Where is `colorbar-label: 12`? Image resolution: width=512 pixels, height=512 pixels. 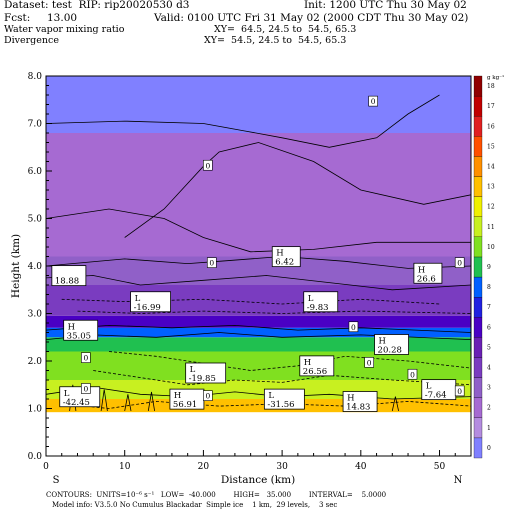 colorbar-label: 12 is located at coordinates (491, 207).